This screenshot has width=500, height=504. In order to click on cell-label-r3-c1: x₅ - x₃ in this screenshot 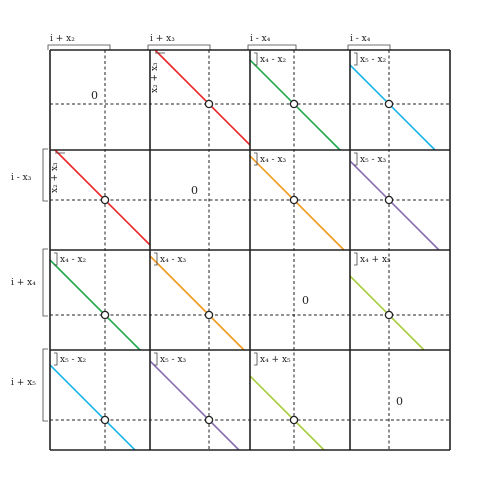, I will do `click(173, 360)`.